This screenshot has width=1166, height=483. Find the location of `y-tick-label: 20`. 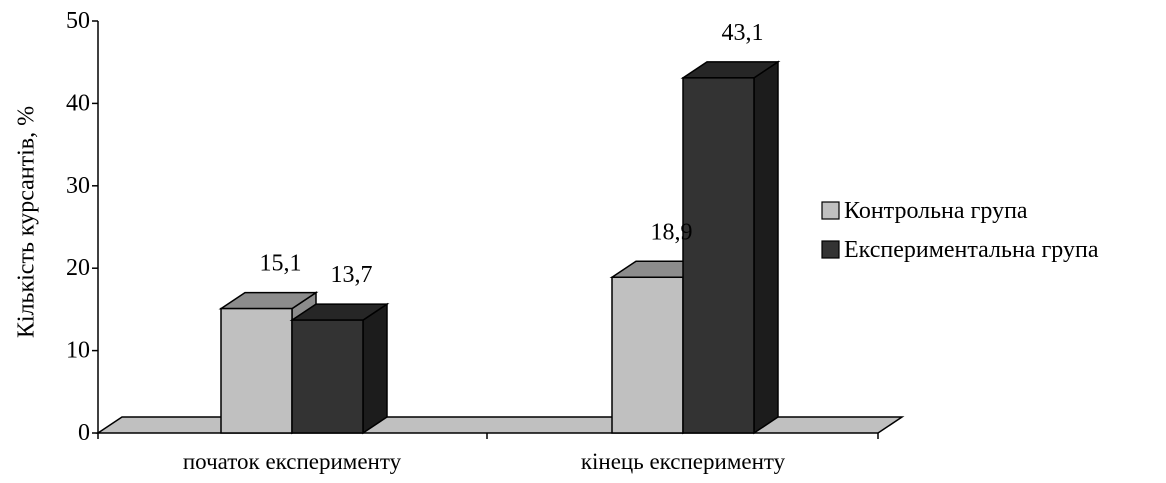

y-tick-label: 20 is located at coordinates (78, 268).